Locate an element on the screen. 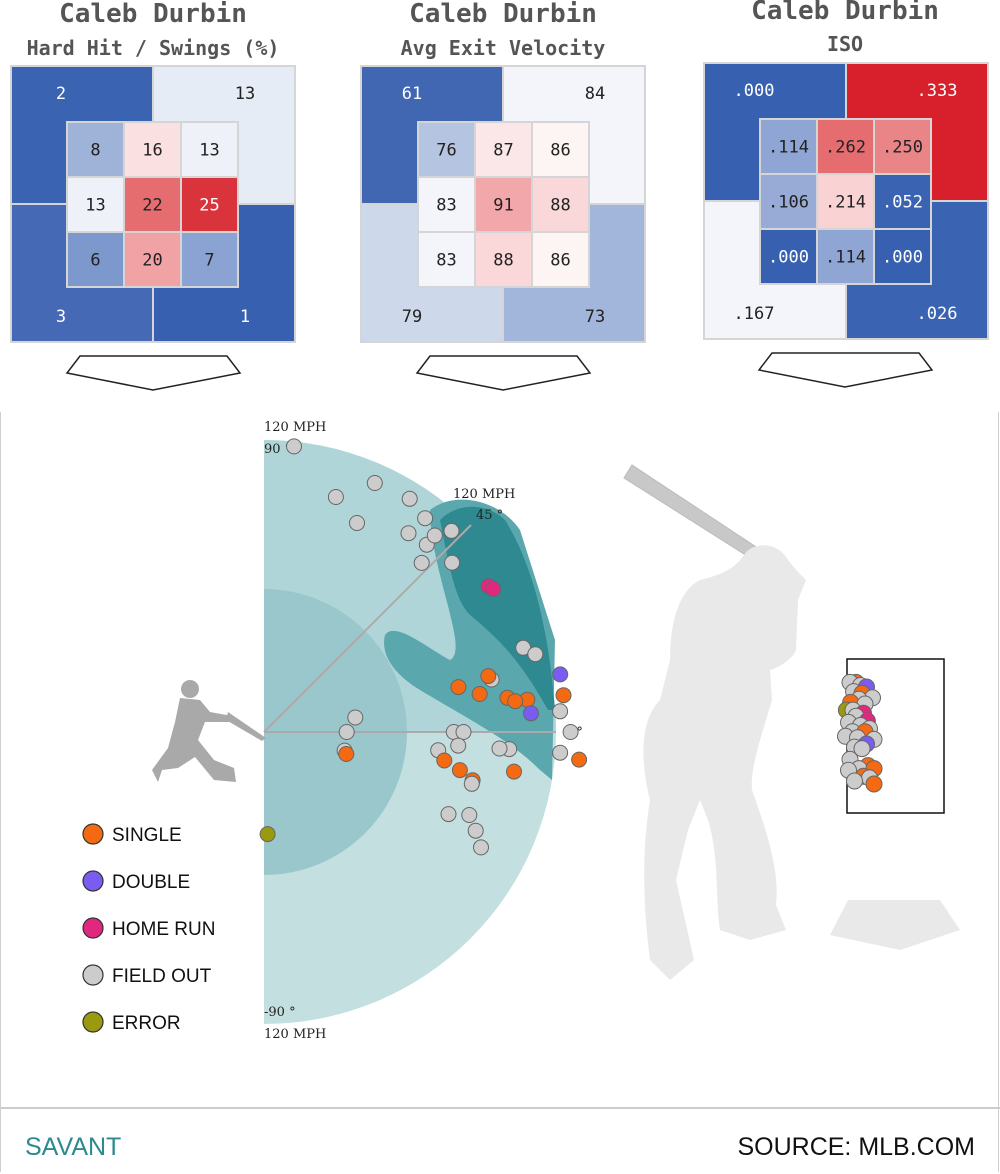  zone-inner-value: .052 is located at coordinates (902, 203).